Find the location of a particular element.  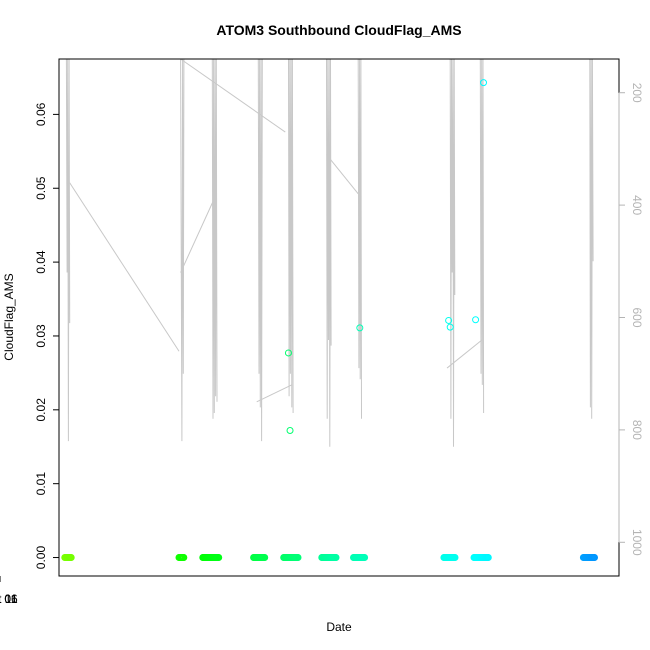

y2-tick-label-4: 1000 is located at coordinates (637, 542).